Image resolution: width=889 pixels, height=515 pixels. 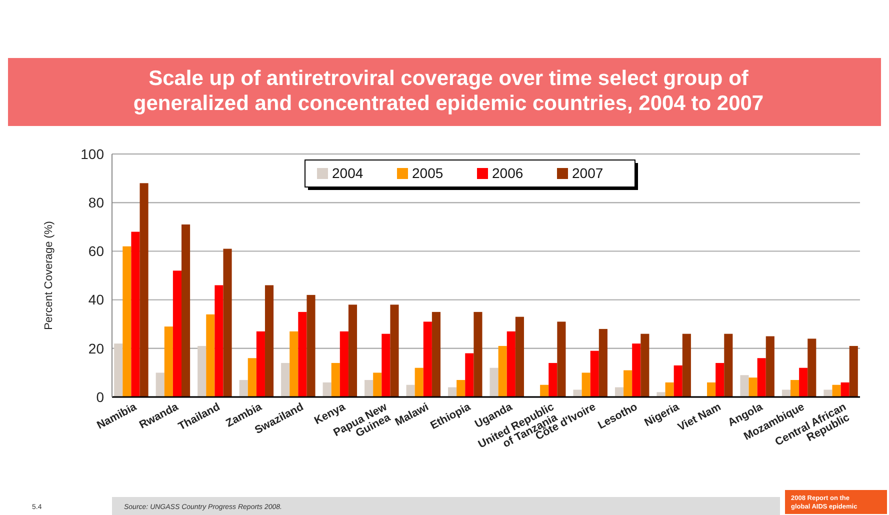 I want to click on chart-title: Scale up of antiretroviral coverage over time select group of generalized and concentrated epidemic countries, 2004 to 2007, so click(x=448, y=91).